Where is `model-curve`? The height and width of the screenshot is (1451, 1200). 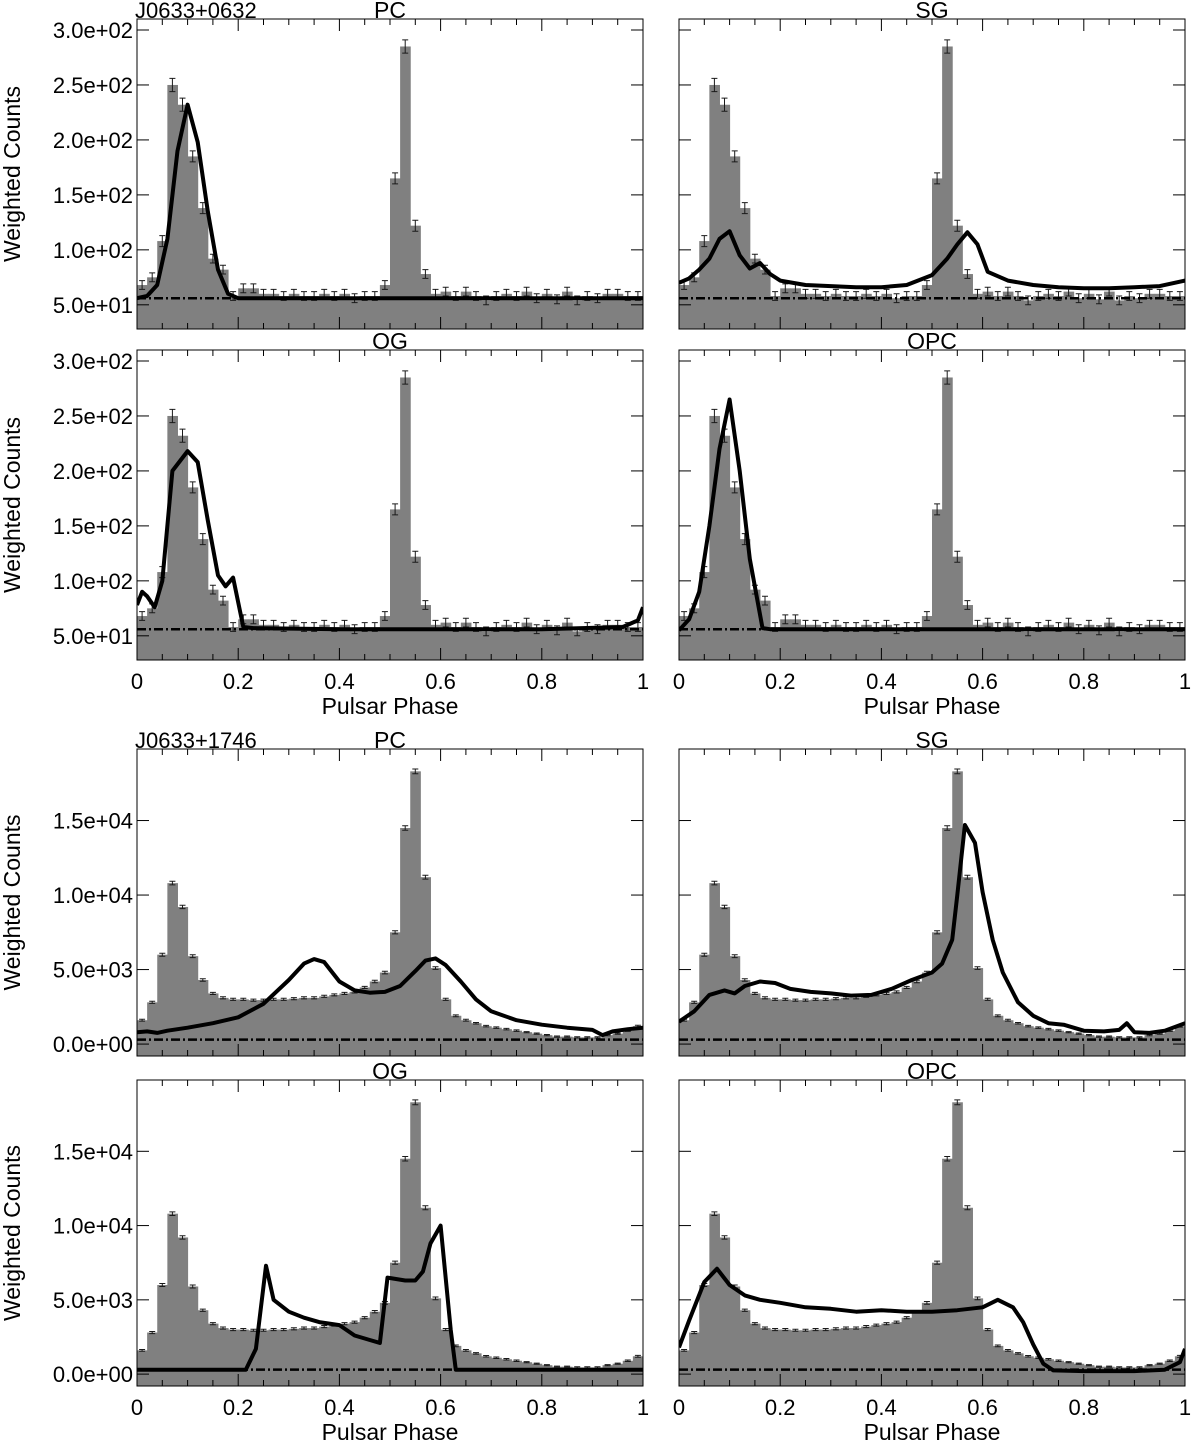 model-curve is located at coordinates (390, 997).